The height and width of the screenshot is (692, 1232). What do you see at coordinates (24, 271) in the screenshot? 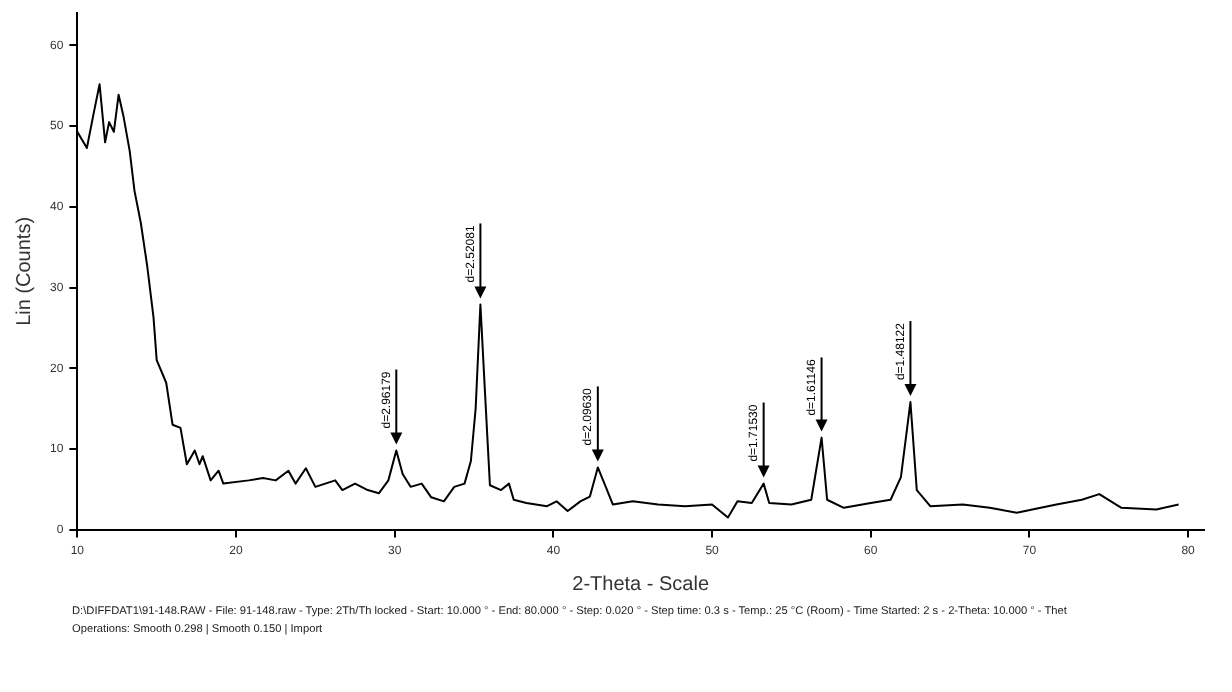
I see `y-axis-title: Lin (Counts)` at bounding box center [24, 271].